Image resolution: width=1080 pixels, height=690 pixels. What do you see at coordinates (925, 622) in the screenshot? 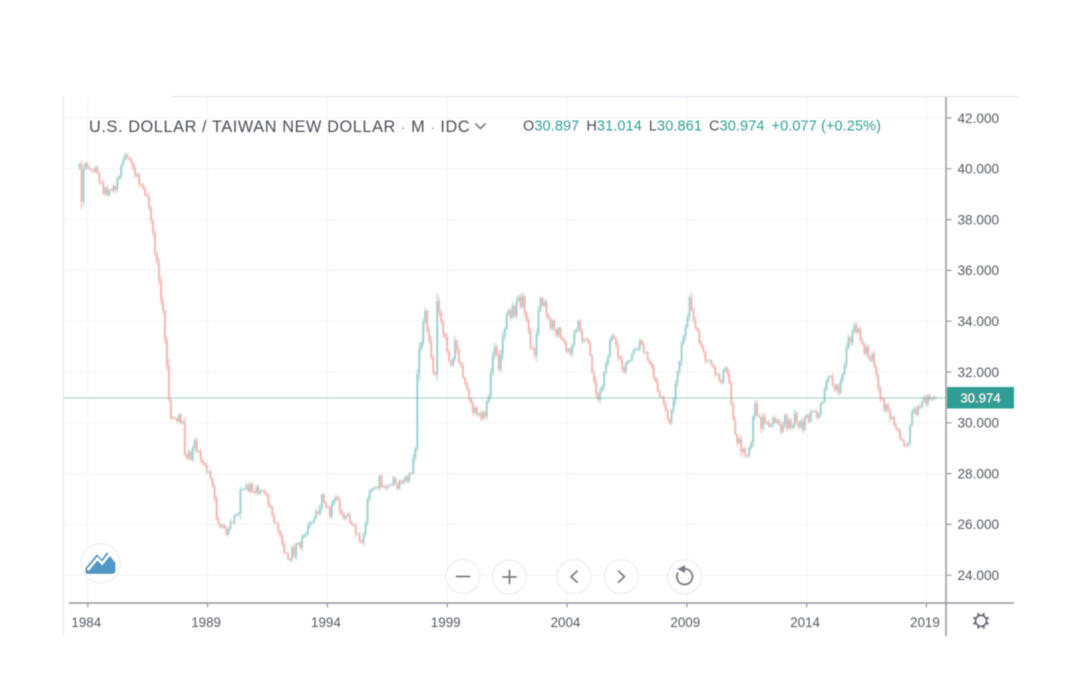
I see `svg-text: 2019` at bounding box center [925, 622].